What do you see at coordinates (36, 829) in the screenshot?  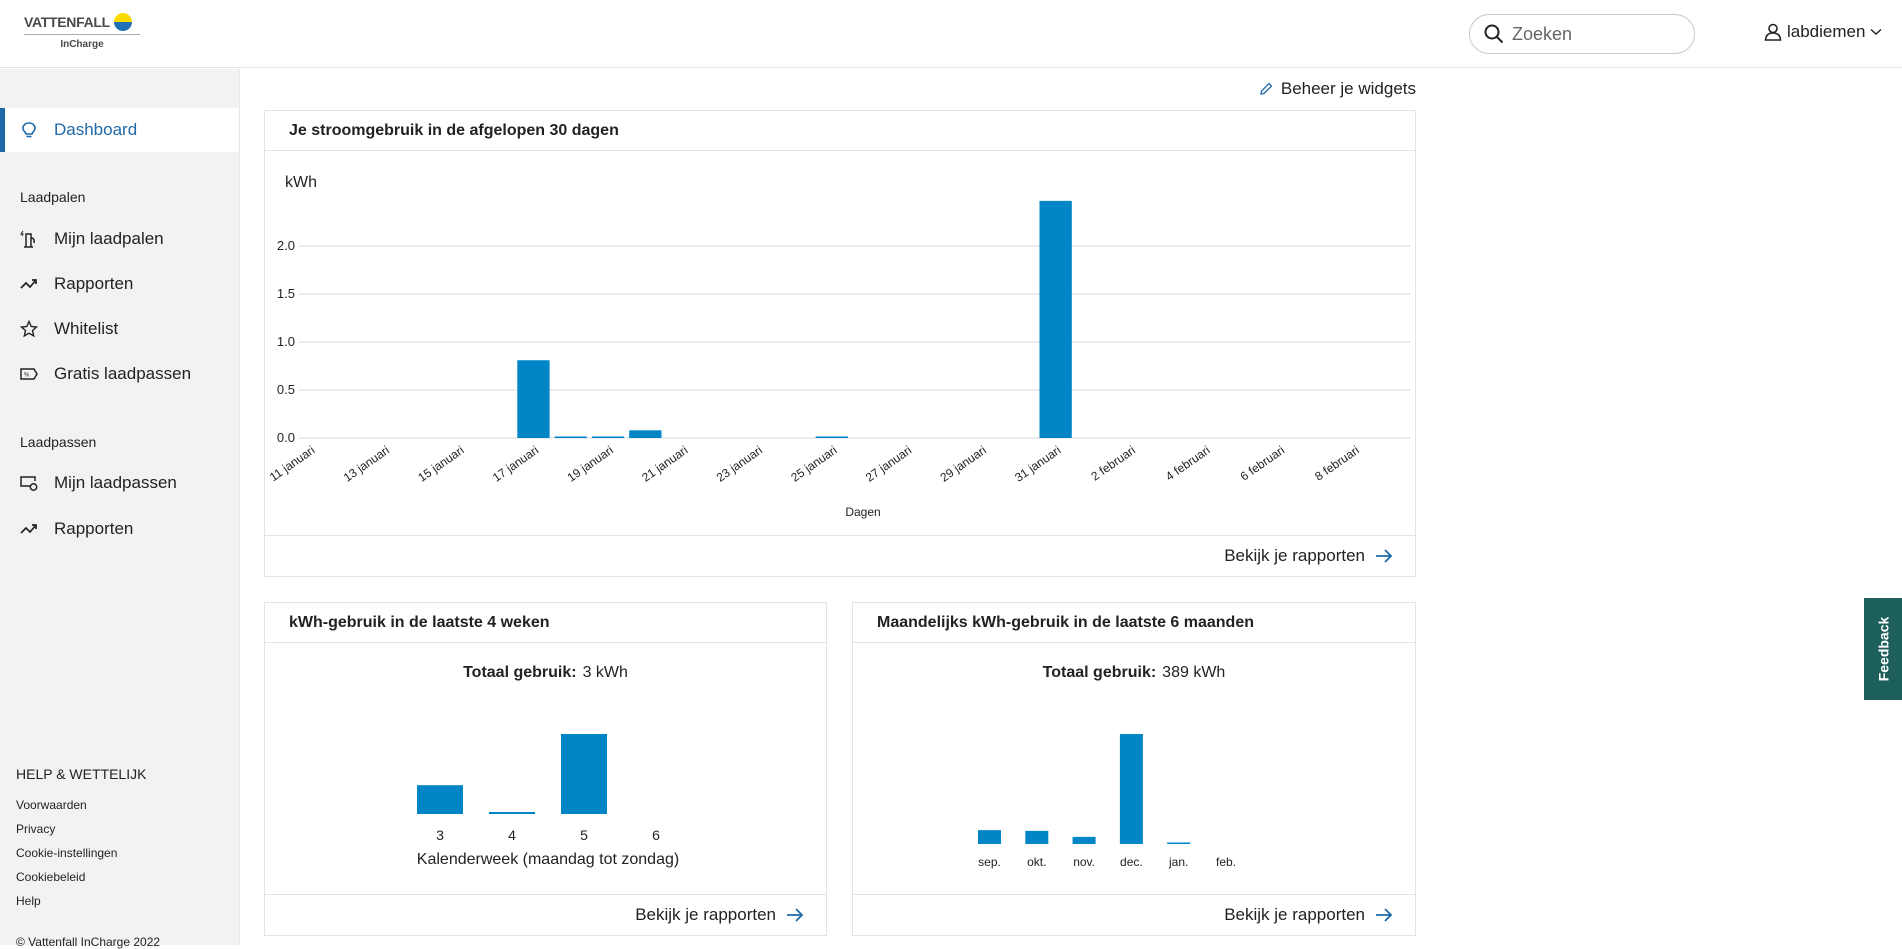 I see `link-privacy: Privacy` at bounding box center [36, 829].